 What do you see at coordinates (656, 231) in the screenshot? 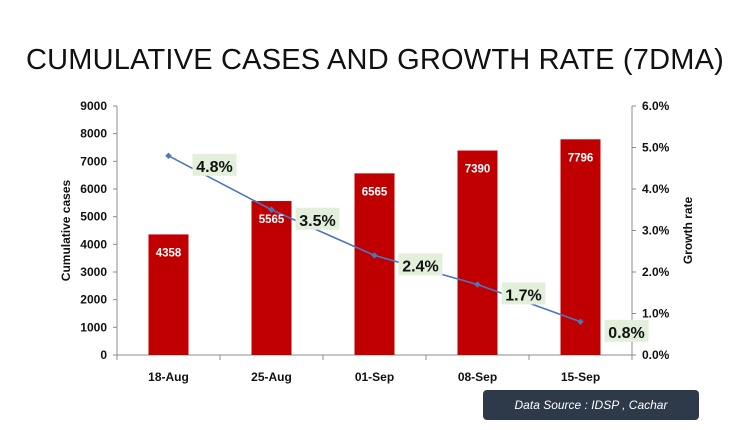
I see `y2-tick-label: 3.0%` at bounding box center [656, 231].